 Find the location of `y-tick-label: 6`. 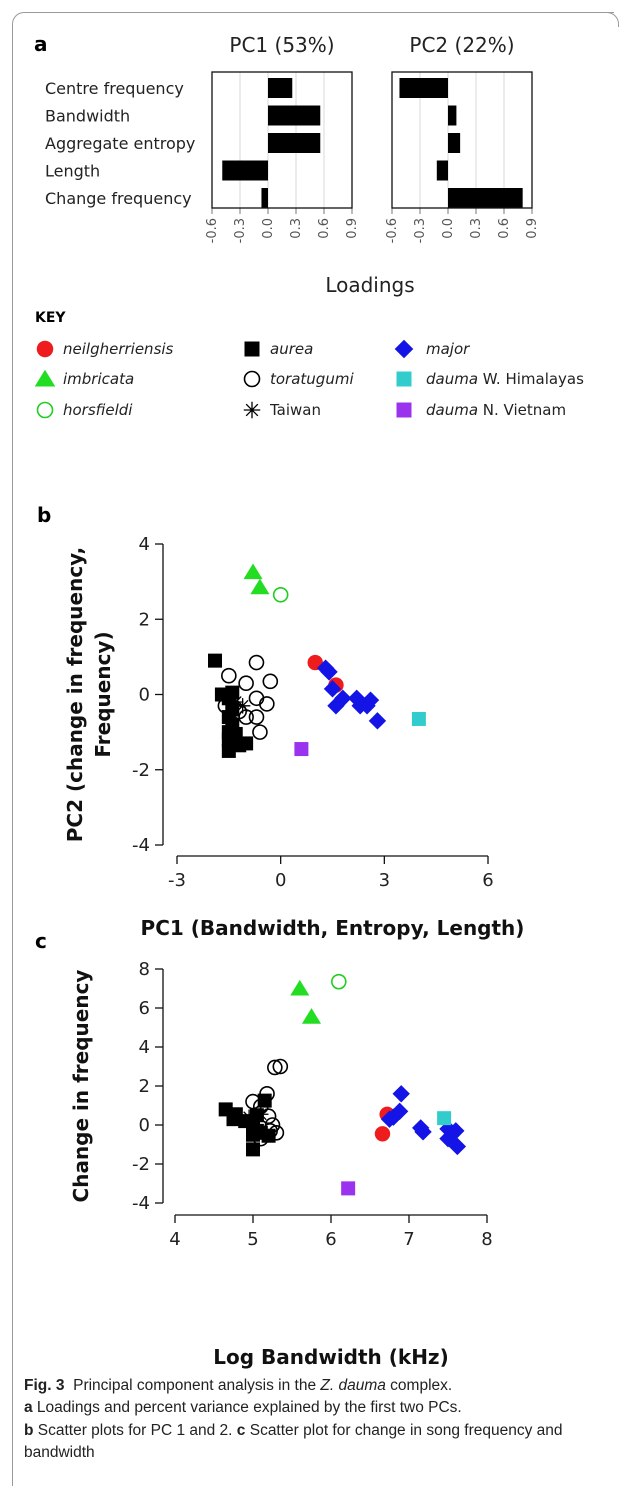

y-tick-label: 6 is located at coordinates (144, 1008).